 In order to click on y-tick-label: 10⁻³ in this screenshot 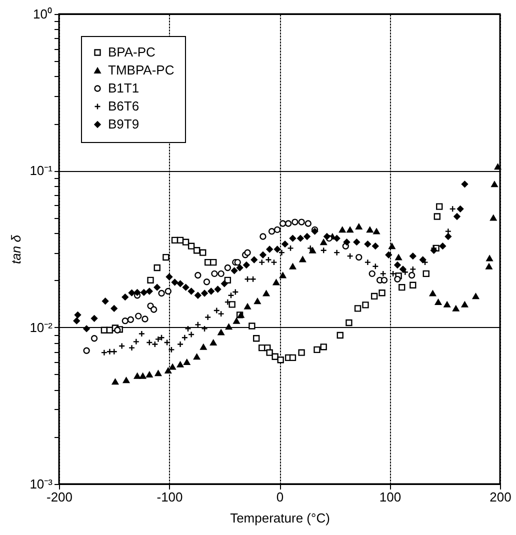, I will do `click(42, 484)`.